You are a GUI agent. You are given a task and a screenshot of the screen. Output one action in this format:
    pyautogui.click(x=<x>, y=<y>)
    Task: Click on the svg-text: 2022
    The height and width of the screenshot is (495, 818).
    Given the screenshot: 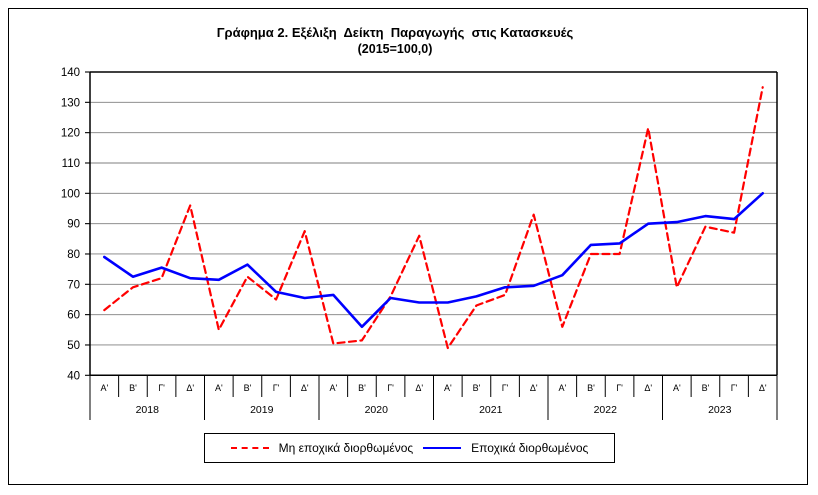 What is the action you would take?
    pyautogui.click(x=606, y=410)
    